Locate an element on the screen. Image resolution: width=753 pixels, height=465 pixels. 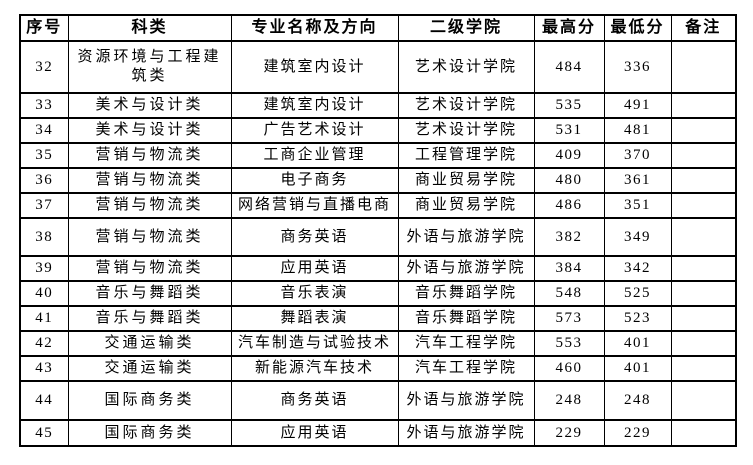
cell-min-score: 351 is located at coordinates (637, 205).